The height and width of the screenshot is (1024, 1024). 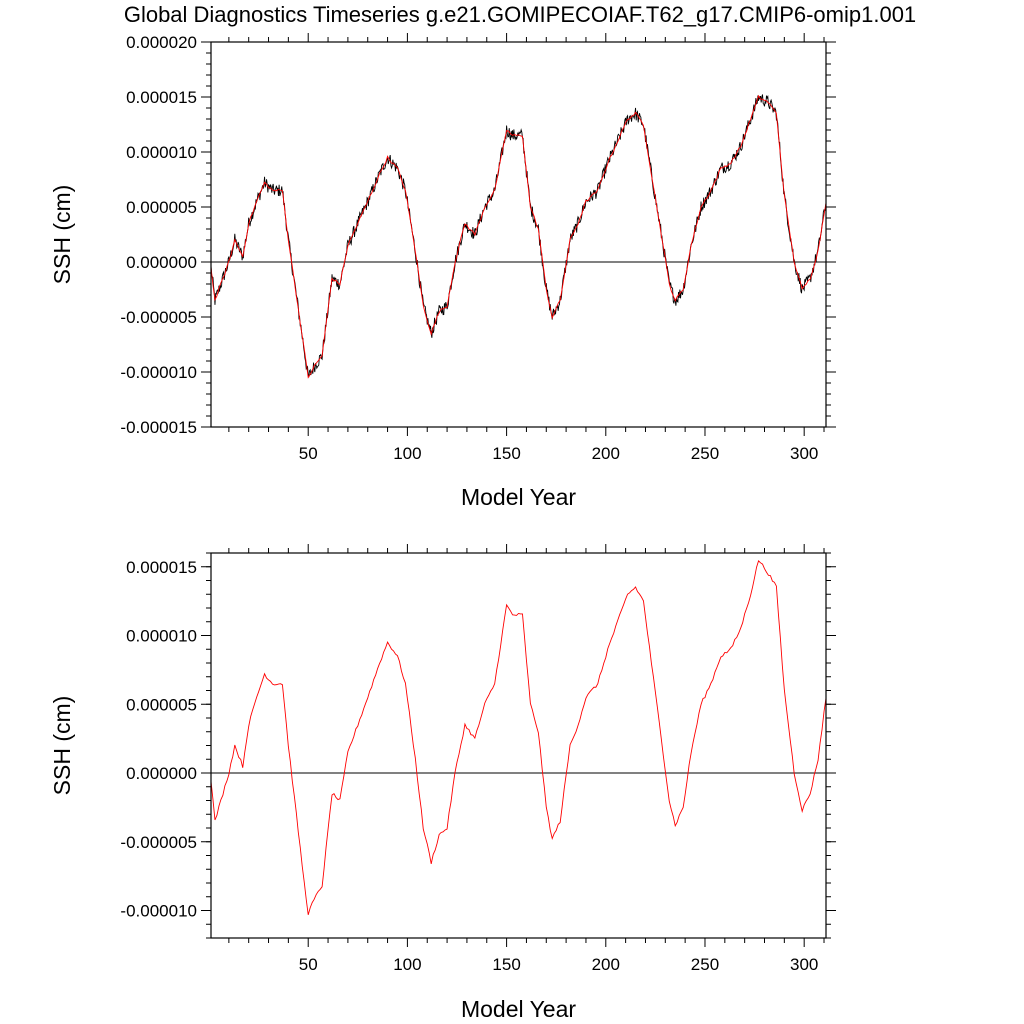 I want to click on y-tick-label: -0.000015, so click(x=158, y=427).